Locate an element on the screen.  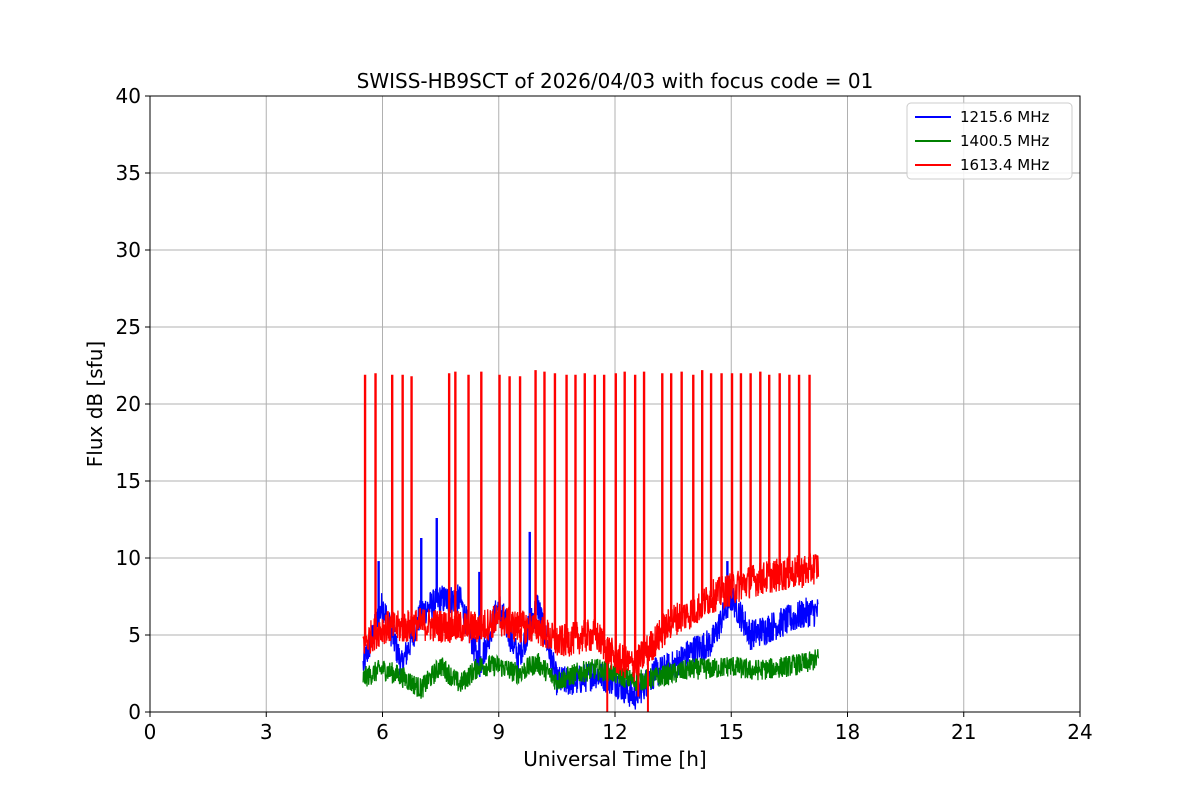
y-tick-label-5: 25 is located at coordinates (128, 327).